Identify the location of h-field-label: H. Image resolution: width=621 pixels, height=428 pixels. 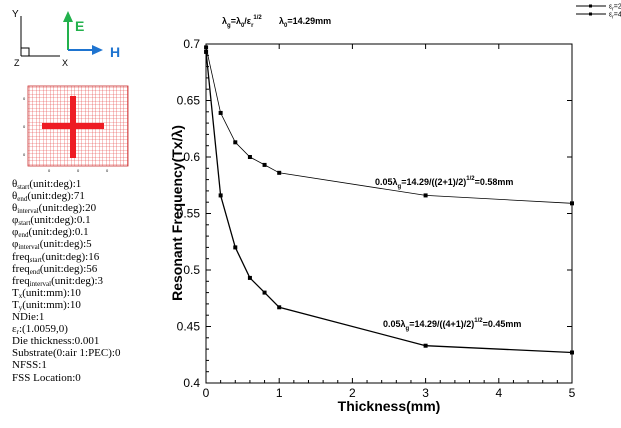
(115, 52).